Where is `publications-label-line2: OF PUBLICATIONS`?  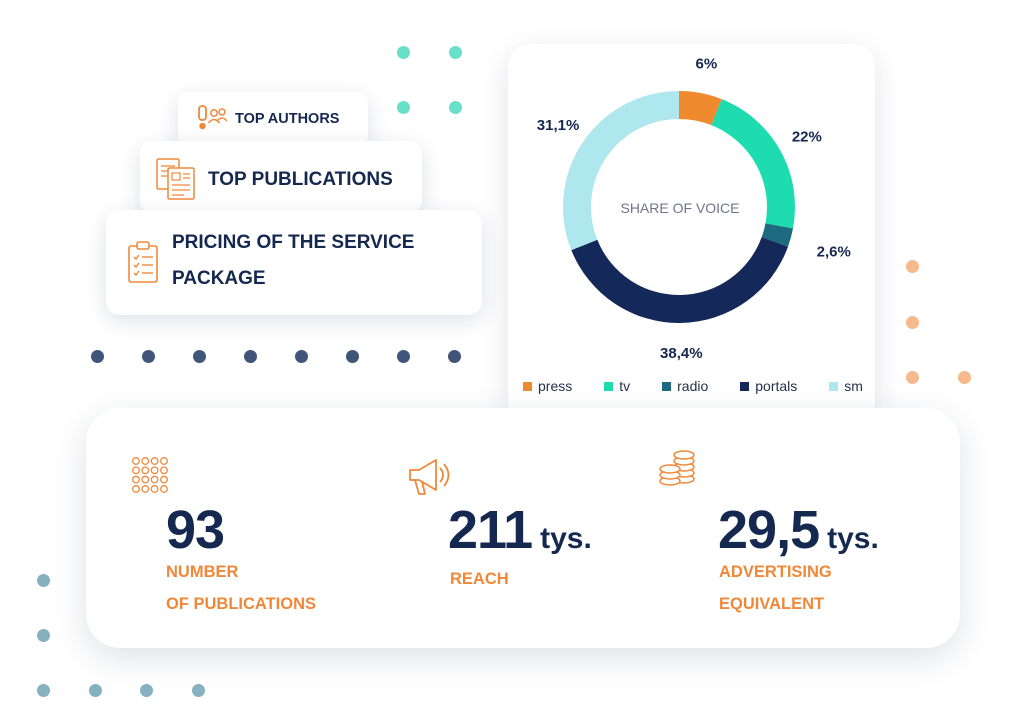
publications-label-line2: OF PUBLICATIONS is located at coordinates (241, 604).